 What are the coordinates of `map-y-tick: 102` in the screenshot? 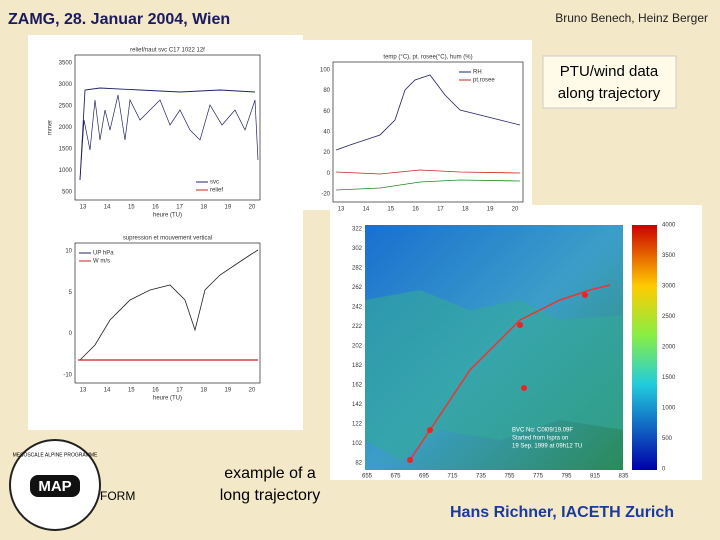 It's located at (357, 444).